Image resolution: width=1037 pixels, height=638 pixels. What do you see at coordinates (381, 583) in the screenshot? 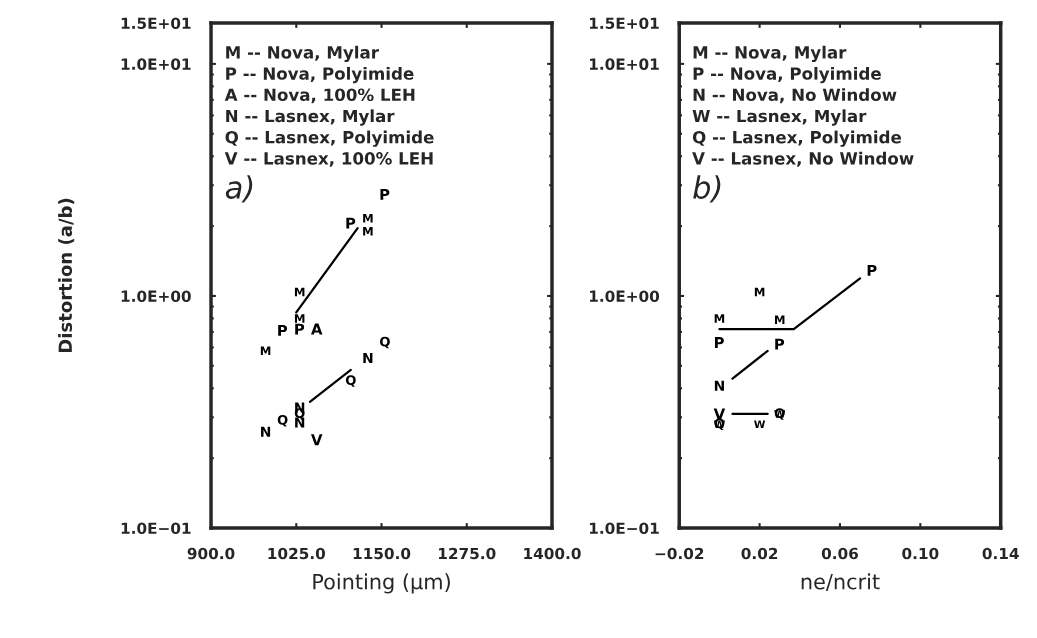
I see `x-axis-title: Pointing (µm)` at bounding box center [381, 583].